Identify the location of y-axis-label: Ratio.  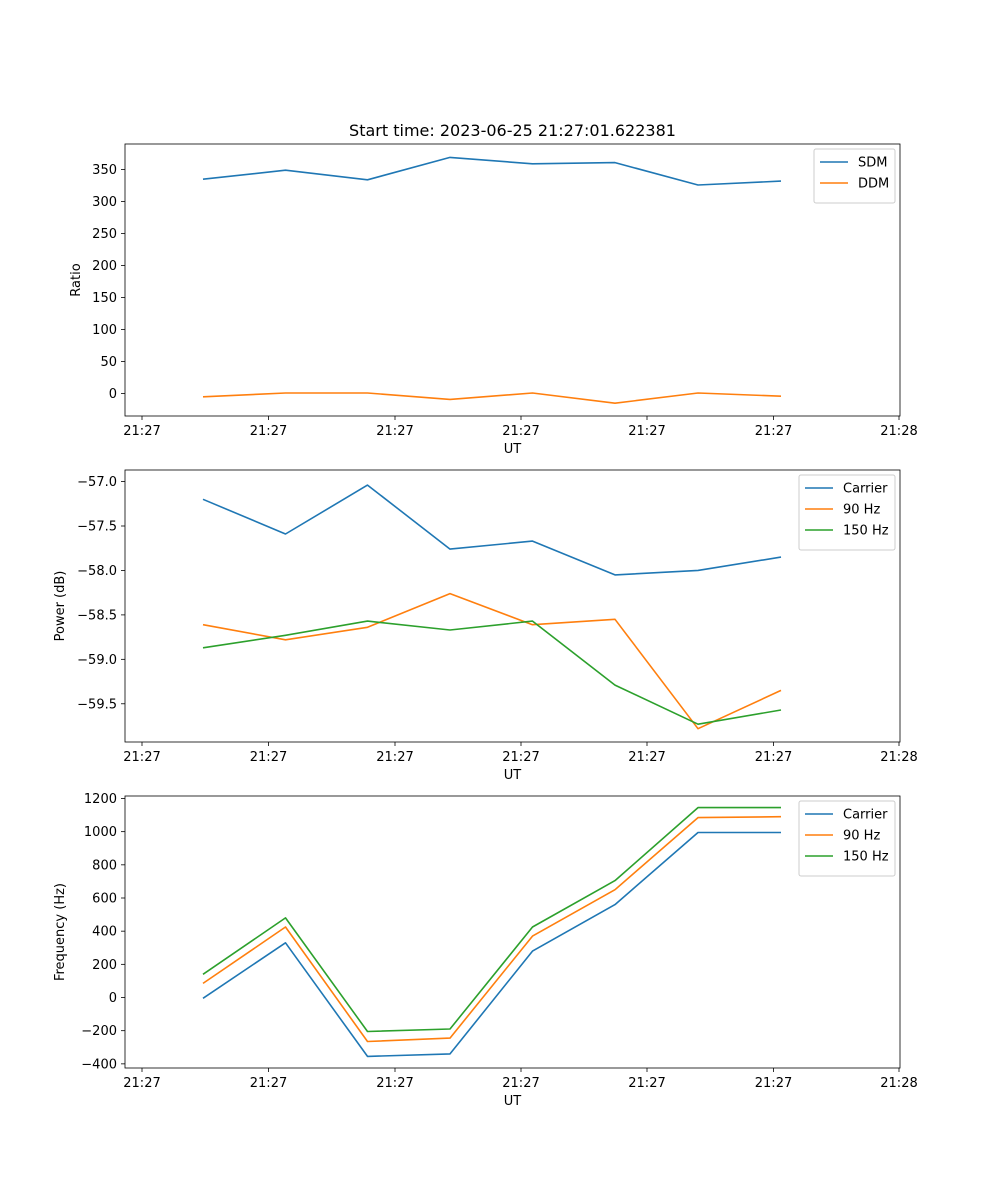
(76, 279).